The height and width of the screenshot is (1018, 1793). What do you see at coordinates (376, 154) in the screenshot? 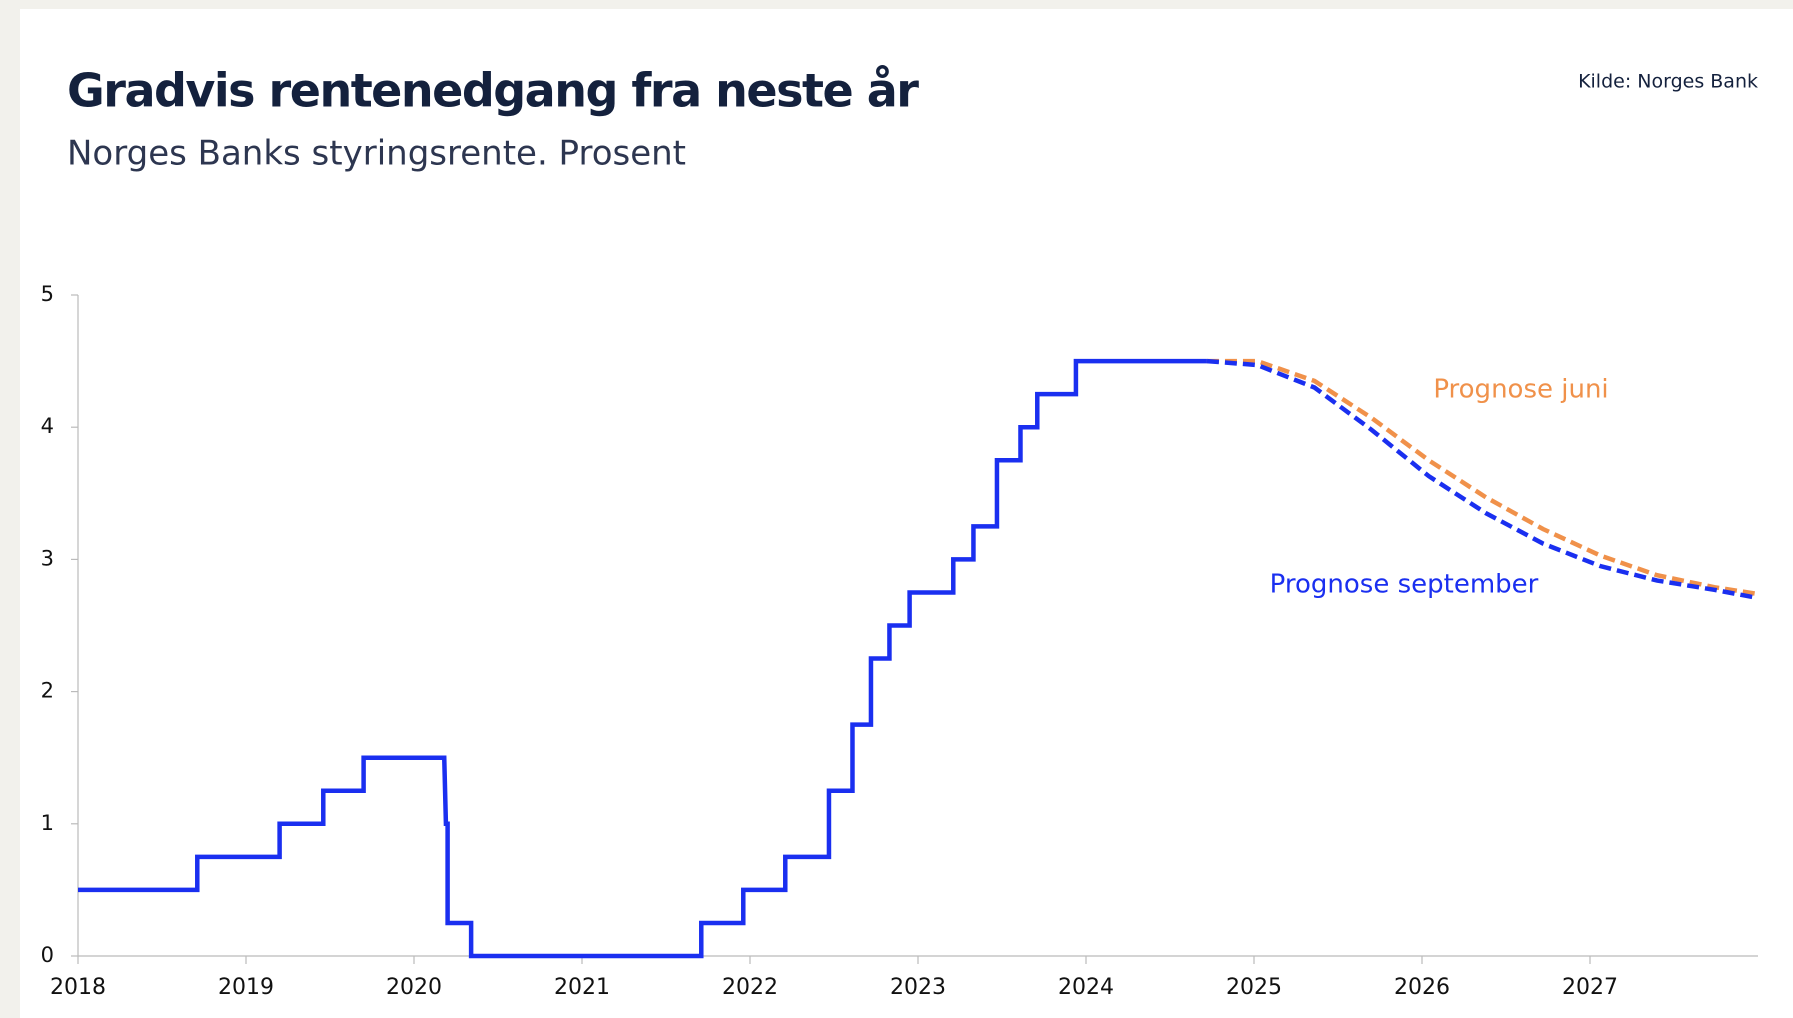
I see `chart-subtitle: Norges Banks styringsrente. Prosent` at bounding box center [376, 154].